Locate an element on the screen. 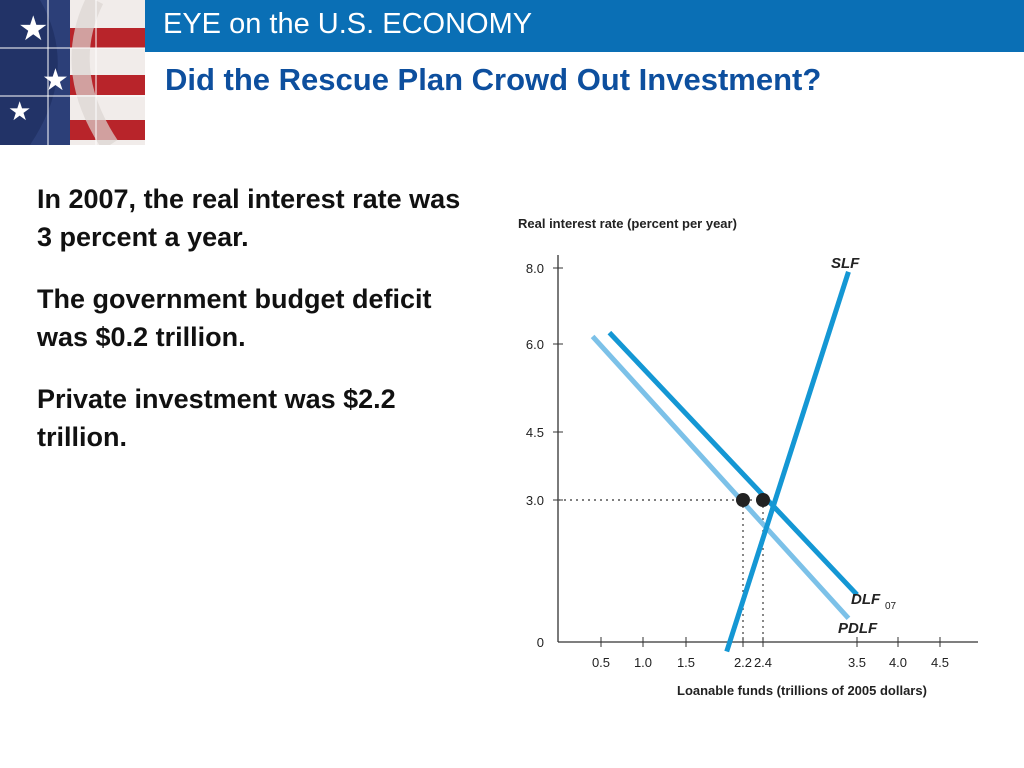  curve-slf is located at coordinates (787, 462).